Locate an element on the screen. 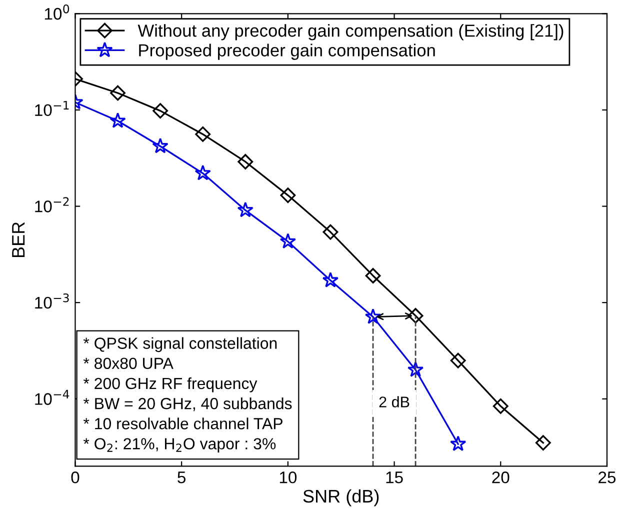 Image resolution: width=643 pixels, height=525 pixels. y-tick-label: 10$^{−1}$ is located at coordinates (52, 108).